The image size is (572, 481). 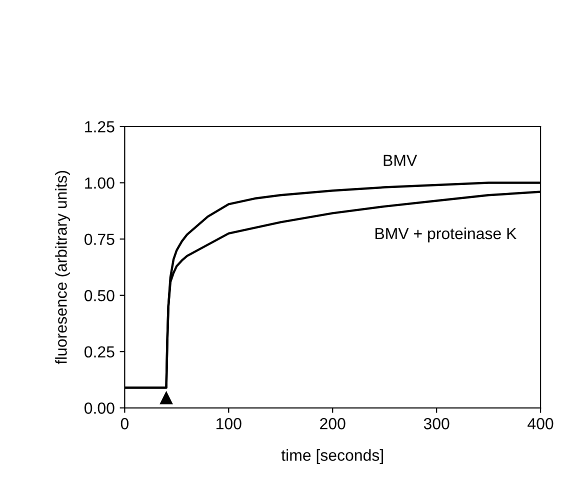 I want to click on y-tick-label: 0.00, so click(x=99, y=408).